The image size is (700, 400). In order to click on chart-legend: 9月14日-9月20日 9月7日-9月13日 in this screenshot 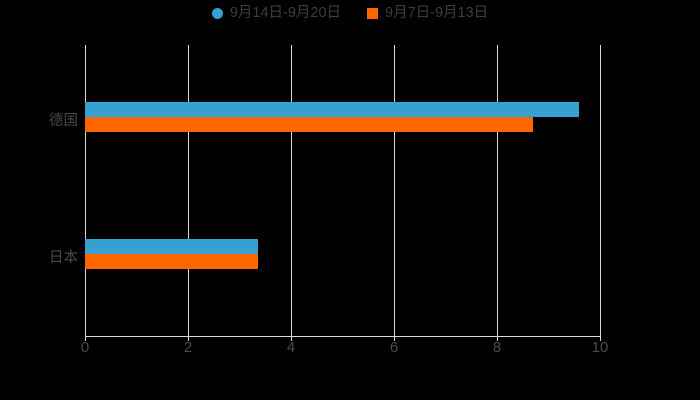, I will do `click(350, 13)`.